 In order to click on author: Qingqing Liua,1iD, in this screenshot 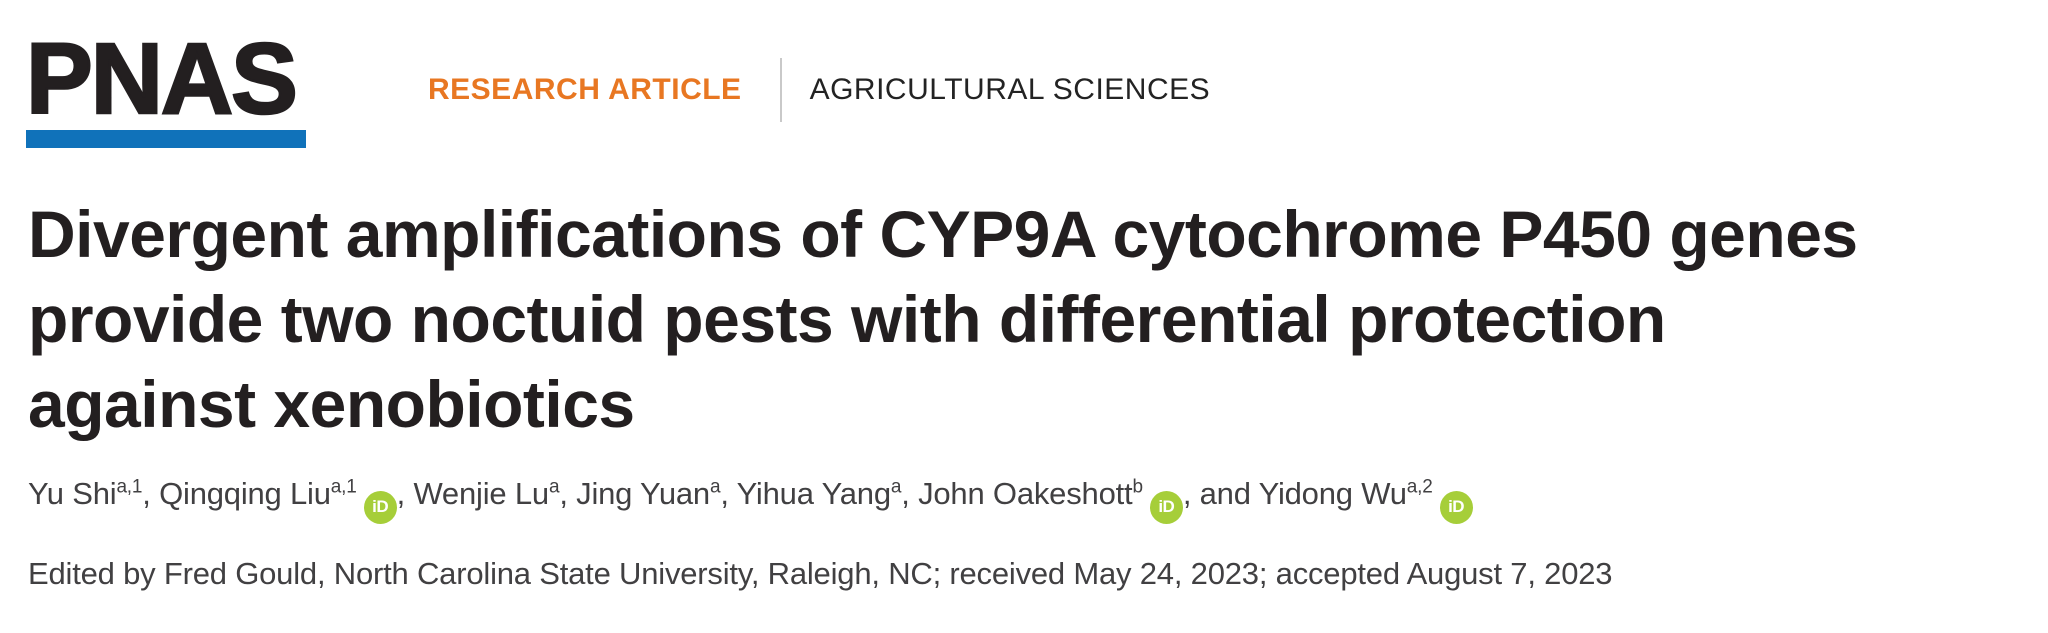, I will do `click(286, 500)`.